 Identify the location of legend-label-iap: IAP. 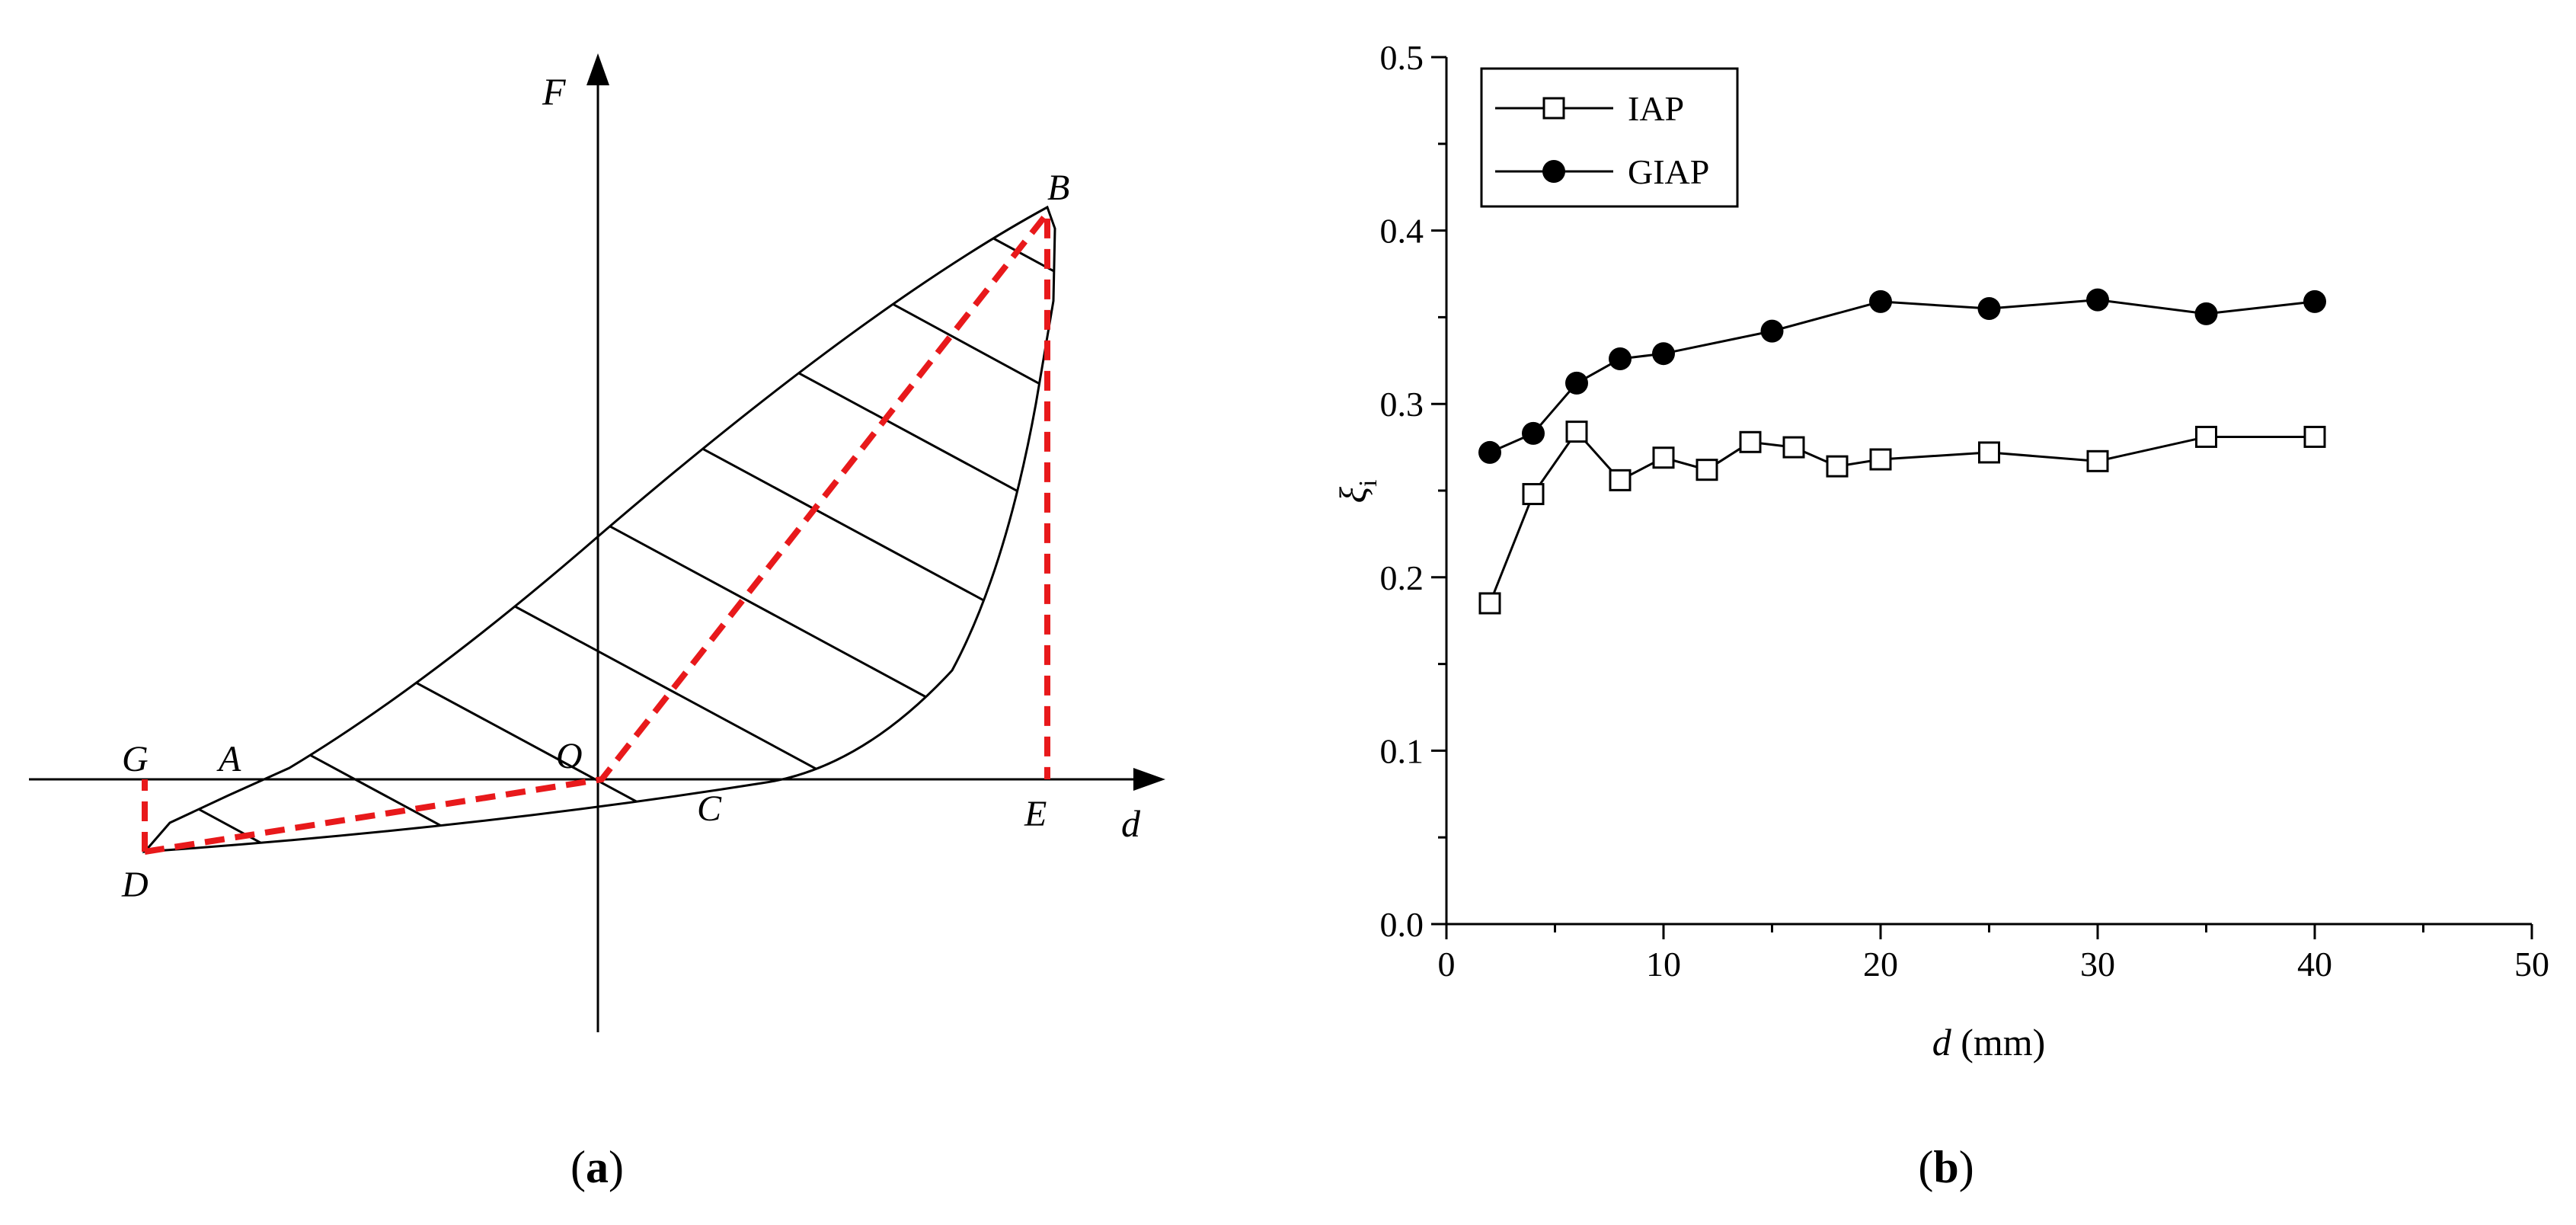
(1656, 108).